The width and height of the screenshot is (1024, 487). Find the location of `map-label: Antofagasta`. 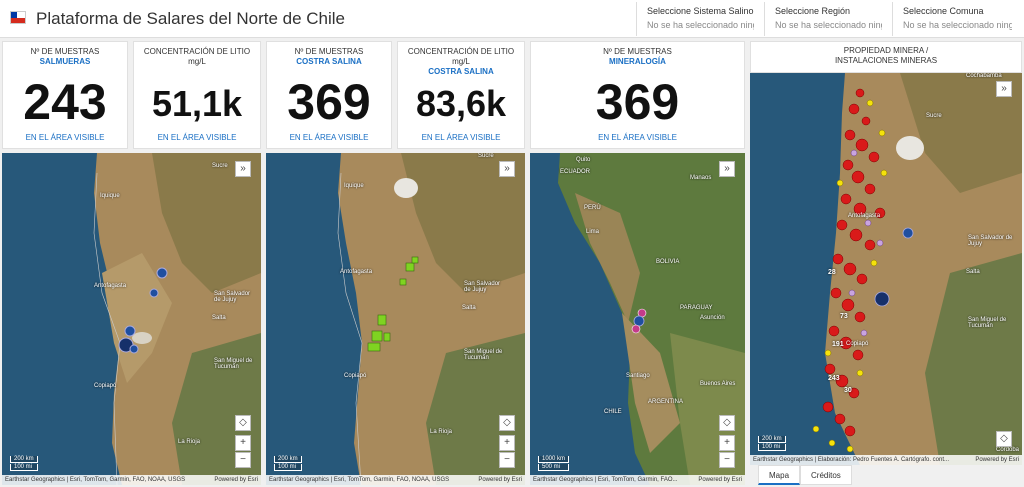

map-label: Antofagasta is located at coordinates (864, 216).